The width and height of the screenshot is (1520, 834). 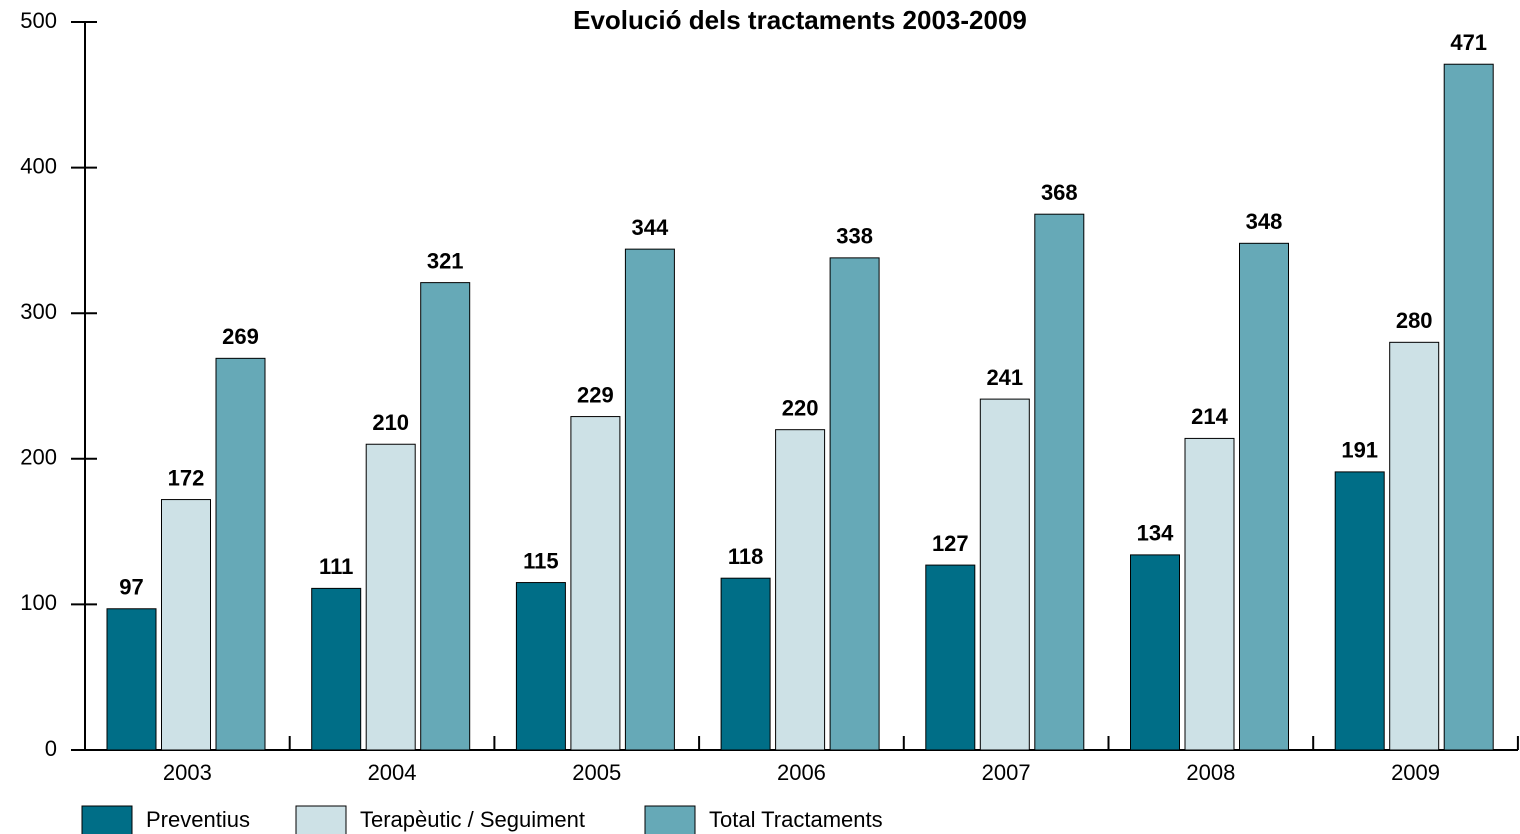 I want to click on x-tick-label: 2003, so click(x=187, y=772).